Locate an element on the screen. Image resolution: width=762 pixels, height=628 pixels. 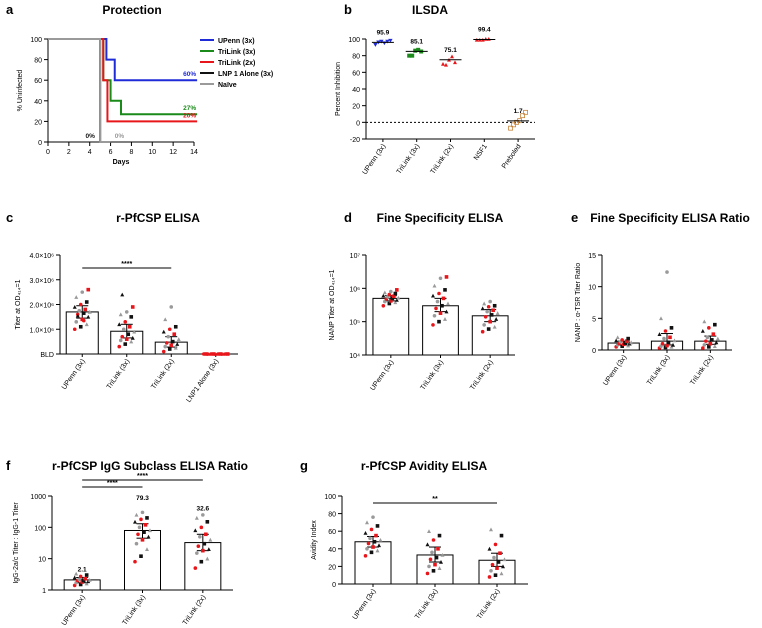
panel-c-y-tick-label: 3.0×10⁶ is located at coordinates (42, 281).